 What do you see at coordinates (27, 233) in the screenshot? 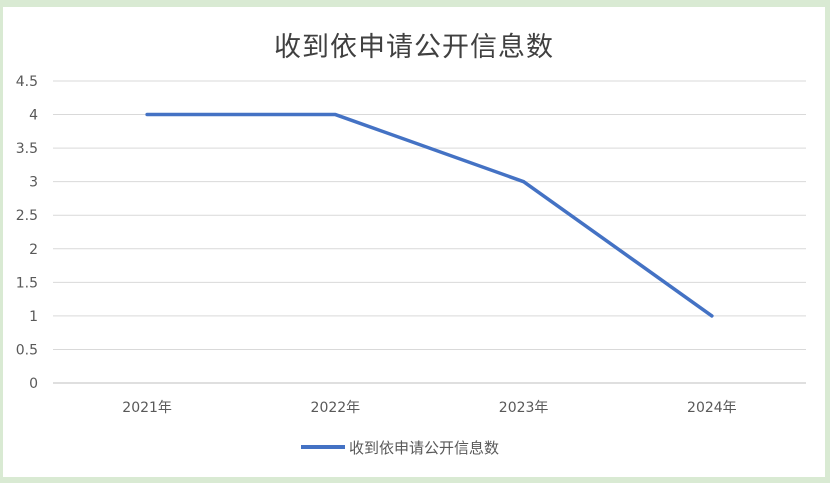
I see `y-axis-ticks: 0 0.5 1 1.5 2 2.5 3 3.5 4 4.5` at bounding box center [27, 233].